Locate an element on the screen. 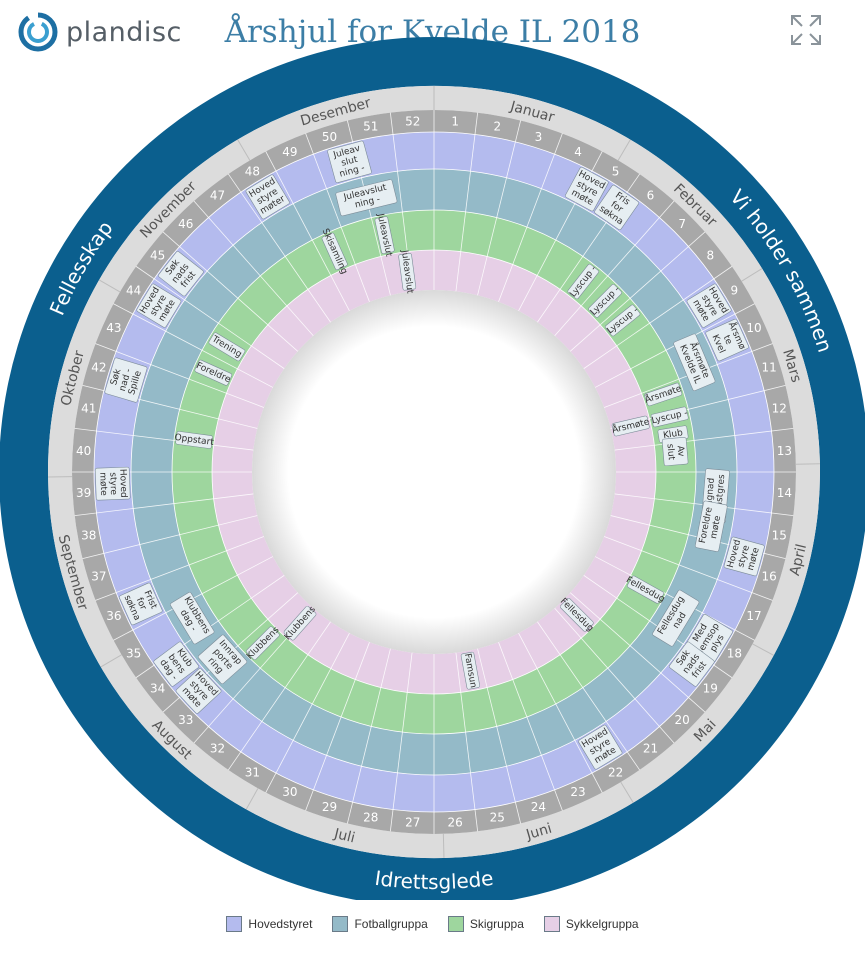  legend-label: Fotballgruppa is located at coordinates (391, 924).